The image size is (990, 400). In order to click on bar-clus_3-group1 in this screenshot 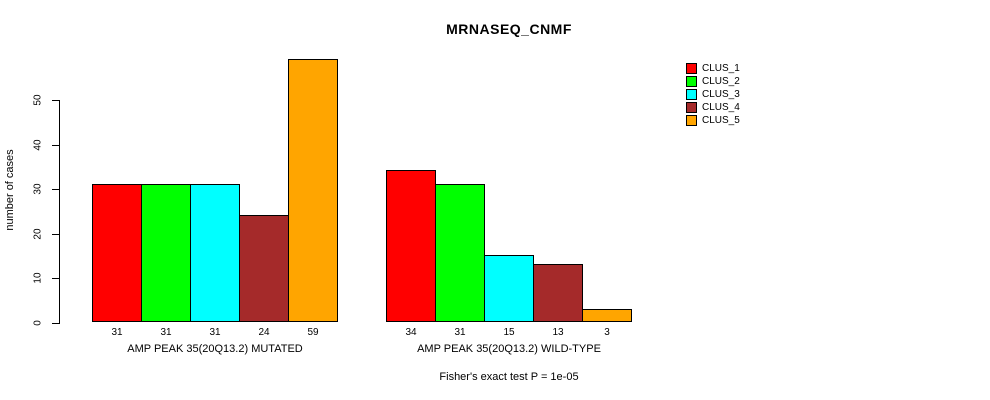, I will do `click(215, 253)`.